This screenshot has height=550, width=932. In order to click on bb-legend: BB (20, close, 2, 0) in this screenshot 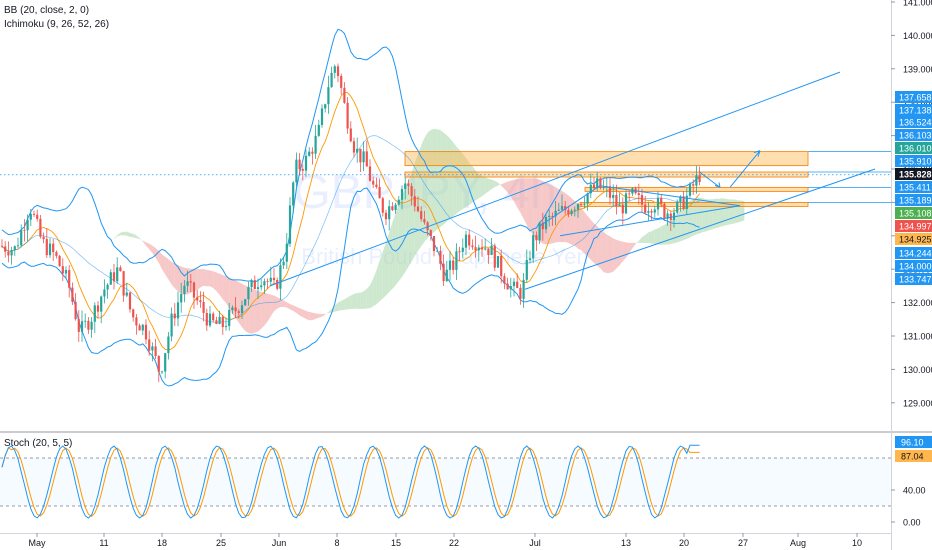, I will do `click(47, 10)`.